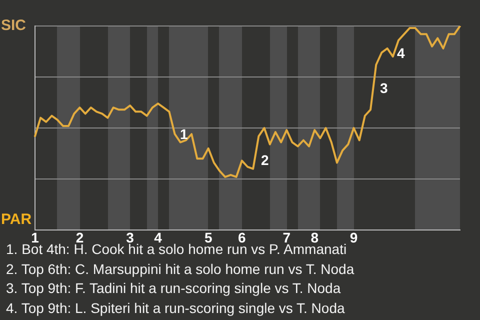 The image size is (480, 320). What do you see at coordinates (130, 237) in the screenshot?
I see `x-tick-label: 3` at bounding box center [130, 237].